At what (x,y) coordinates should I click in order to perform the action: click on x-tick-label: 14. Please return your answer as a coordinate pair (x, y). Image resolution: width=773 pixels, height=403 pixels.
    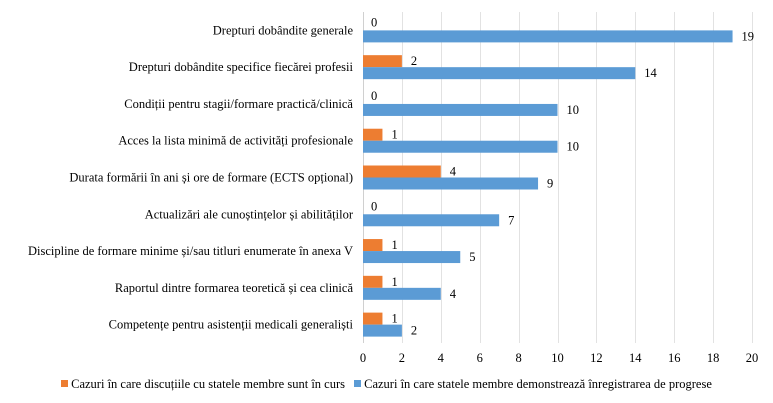
    Looking at the image, I should click on (635, 358).